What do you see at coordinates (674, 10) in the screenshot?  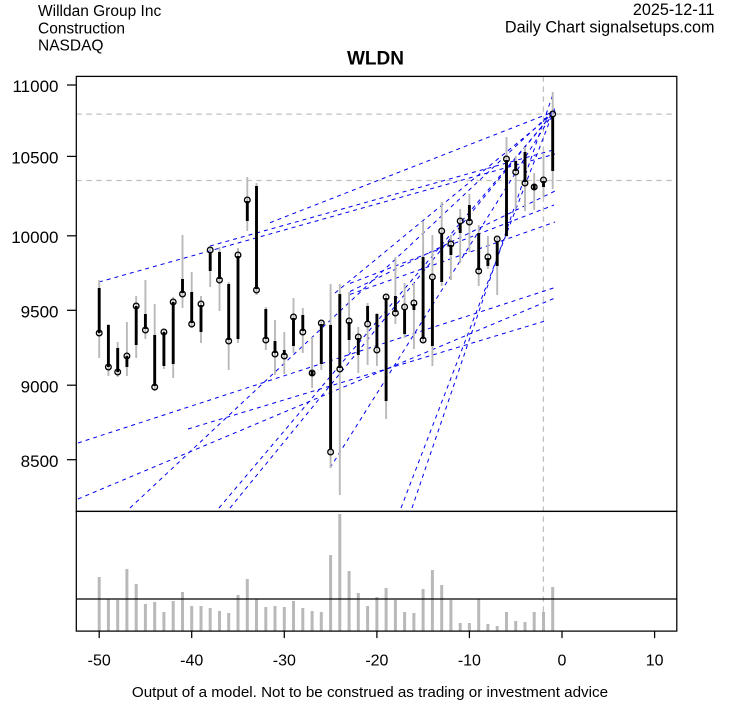 I see `svg-text: 2025-12-11` at bounding box center [674, 10].